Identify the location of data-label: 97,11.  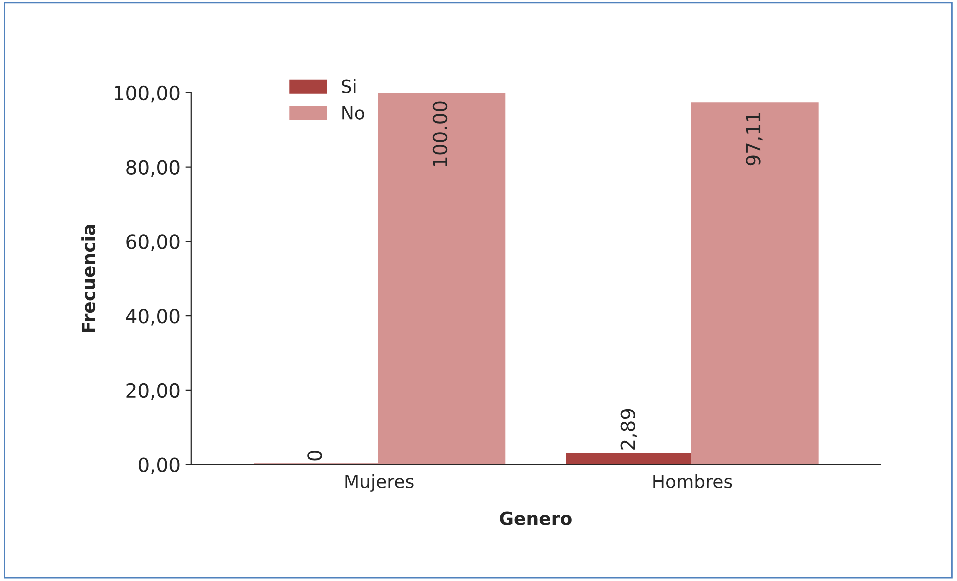
(754, 139).